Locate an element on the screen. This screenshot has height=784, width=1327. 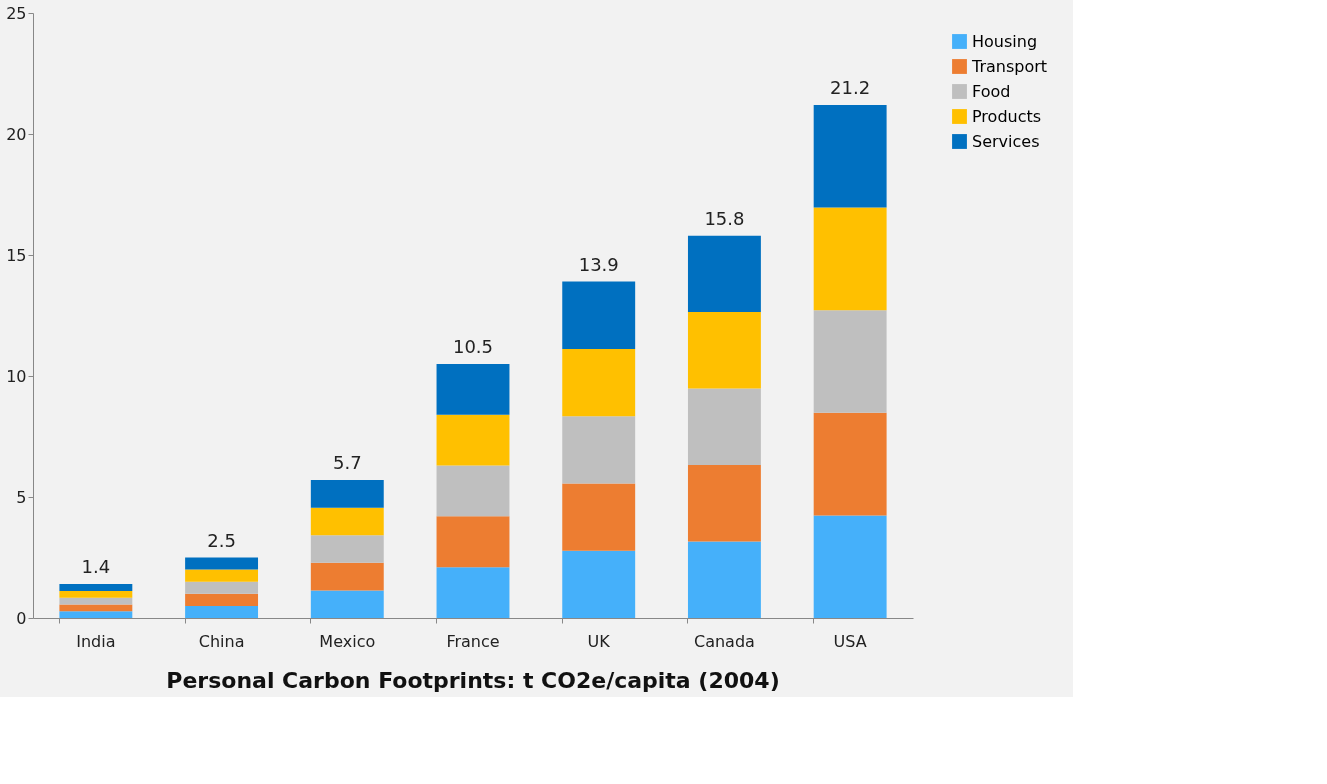
legend-label: Products is located at coordinates (1007, 116).